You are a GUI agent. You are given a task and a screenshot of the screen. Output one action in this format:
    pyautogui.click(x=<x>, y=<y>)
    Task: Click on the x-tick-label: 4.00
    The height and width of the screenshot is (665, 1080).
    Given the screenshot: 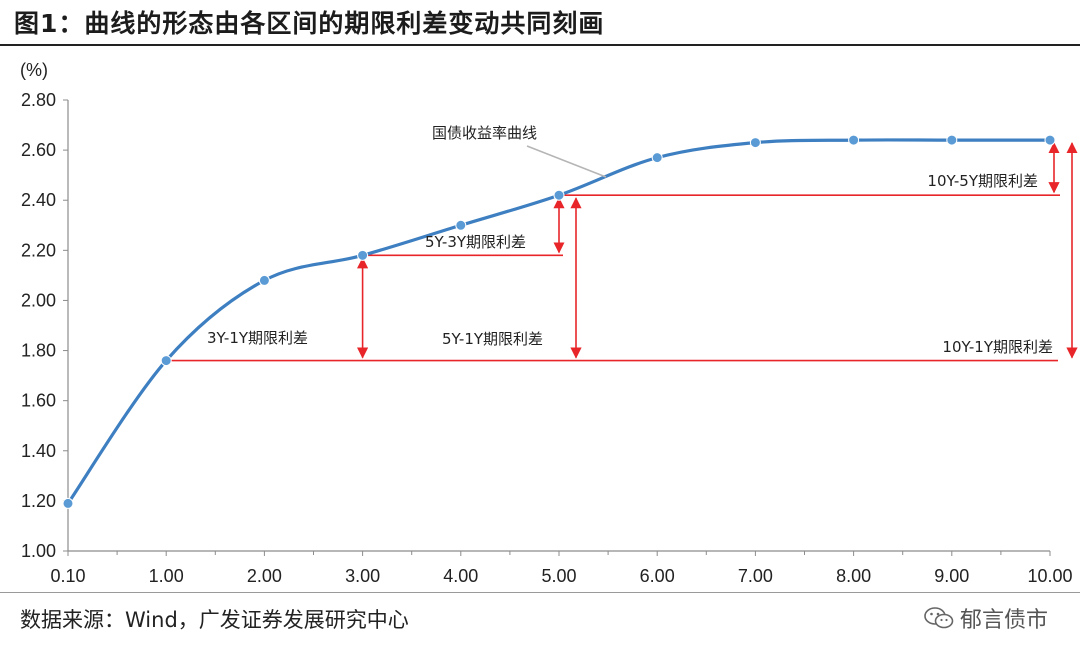 What is the action you would take?
    pyautogui.click(x=460, y=576)
    